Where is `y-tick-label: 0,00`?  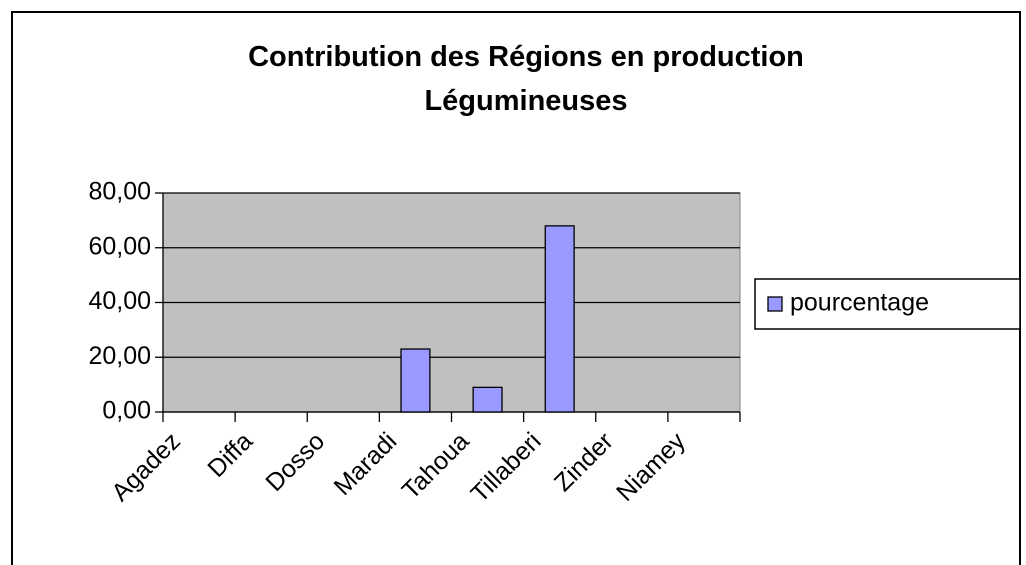 y-tick-label: 0,00 is located at coordinates (126, 411).